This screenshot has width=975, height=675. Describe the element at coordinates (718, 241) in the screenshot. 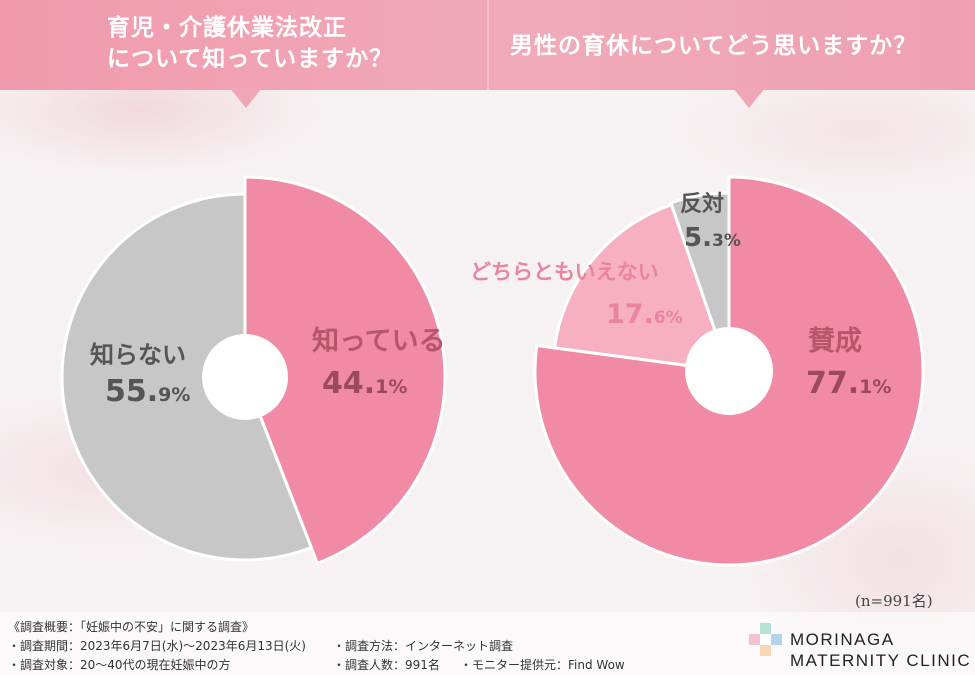

I see `value-oppose-dec: 3` at that location.